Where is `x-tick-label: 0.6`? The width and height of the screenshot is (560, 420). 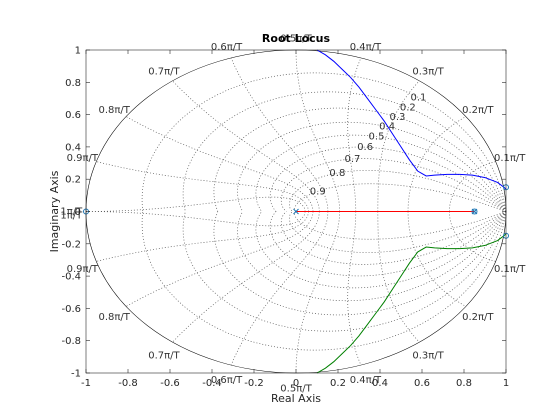 x-tick-label: 0.6 is located at coordinates (422, 383).